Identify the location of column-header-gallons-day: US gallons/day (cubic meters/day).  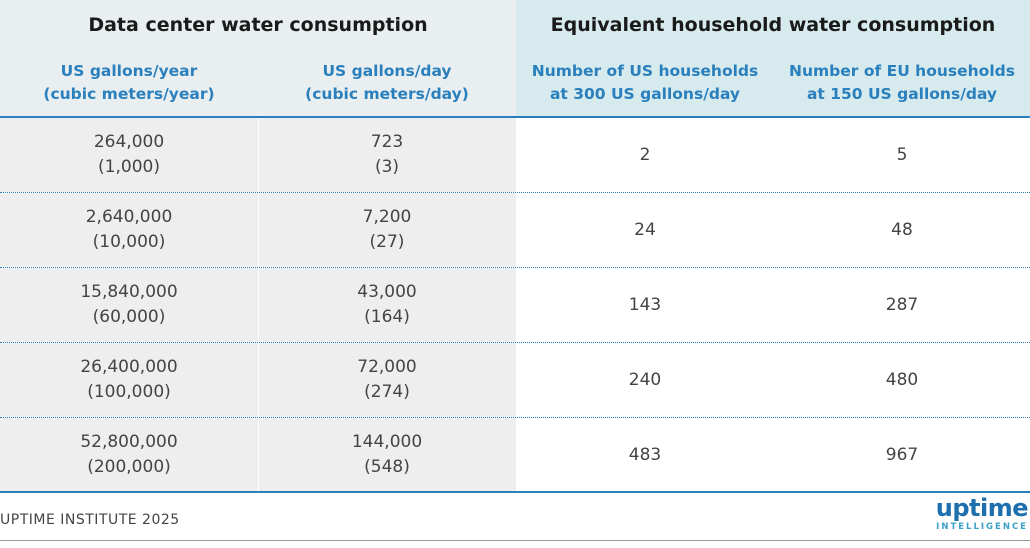
(387, 83).